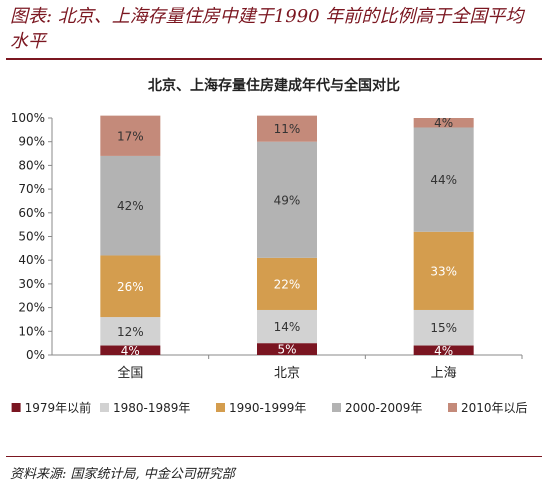 The width and height of the screenshot is (550, 486). I want to click on figure-title: 图表: 北京、上海存量住房中建于1990 年前的比例高于全国平均水平, so click(267, 29).